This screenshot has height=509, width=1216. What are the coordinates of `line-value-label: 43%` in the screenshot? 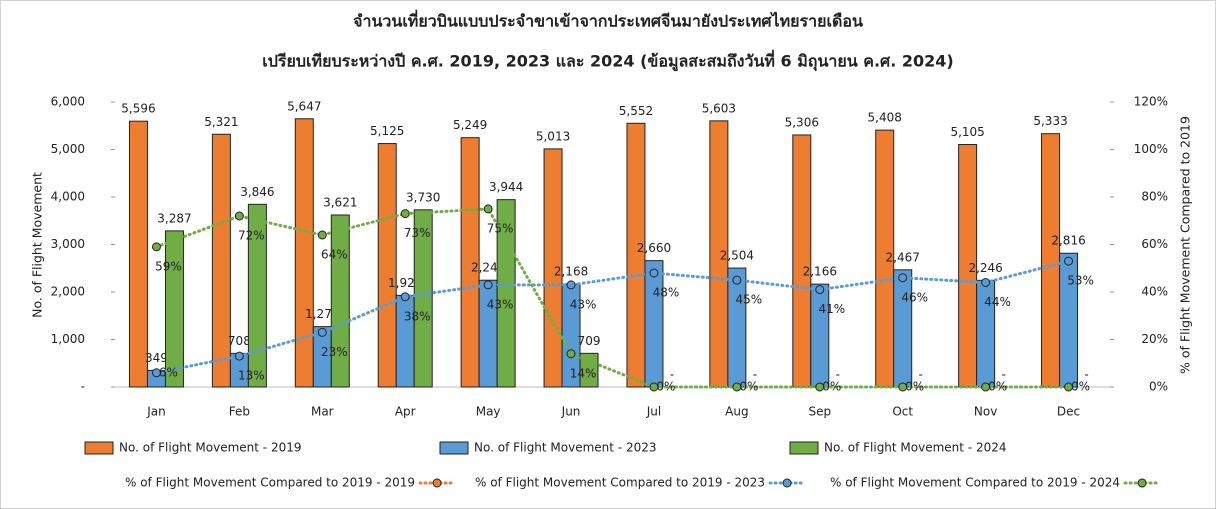 It's located at (583, 304).